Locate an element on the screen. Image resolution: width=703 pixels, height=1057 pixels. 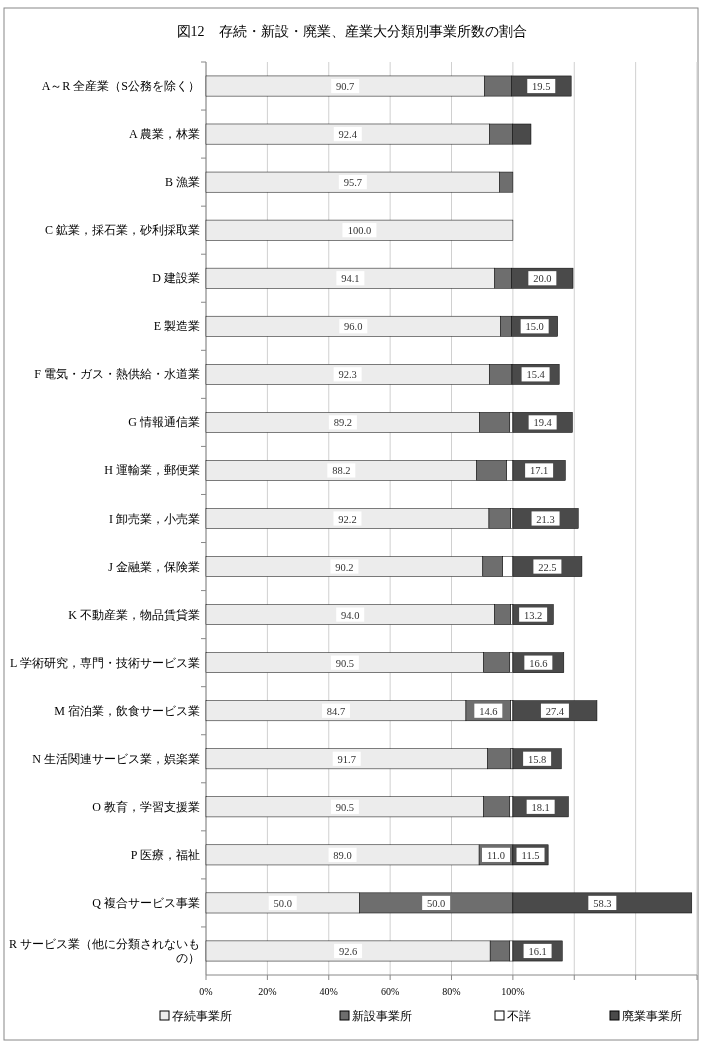
data-label: 16.6 is located at coordinates (538, 663).